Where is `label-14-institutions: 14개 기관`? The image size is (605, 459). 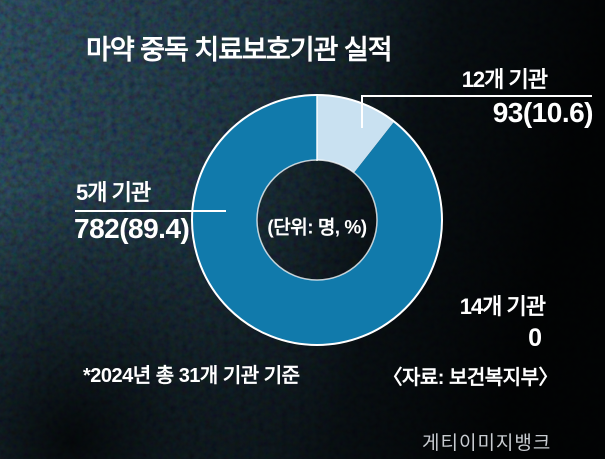 label-14-institutions: 14개 기관 is located at coordinates (502, 306).